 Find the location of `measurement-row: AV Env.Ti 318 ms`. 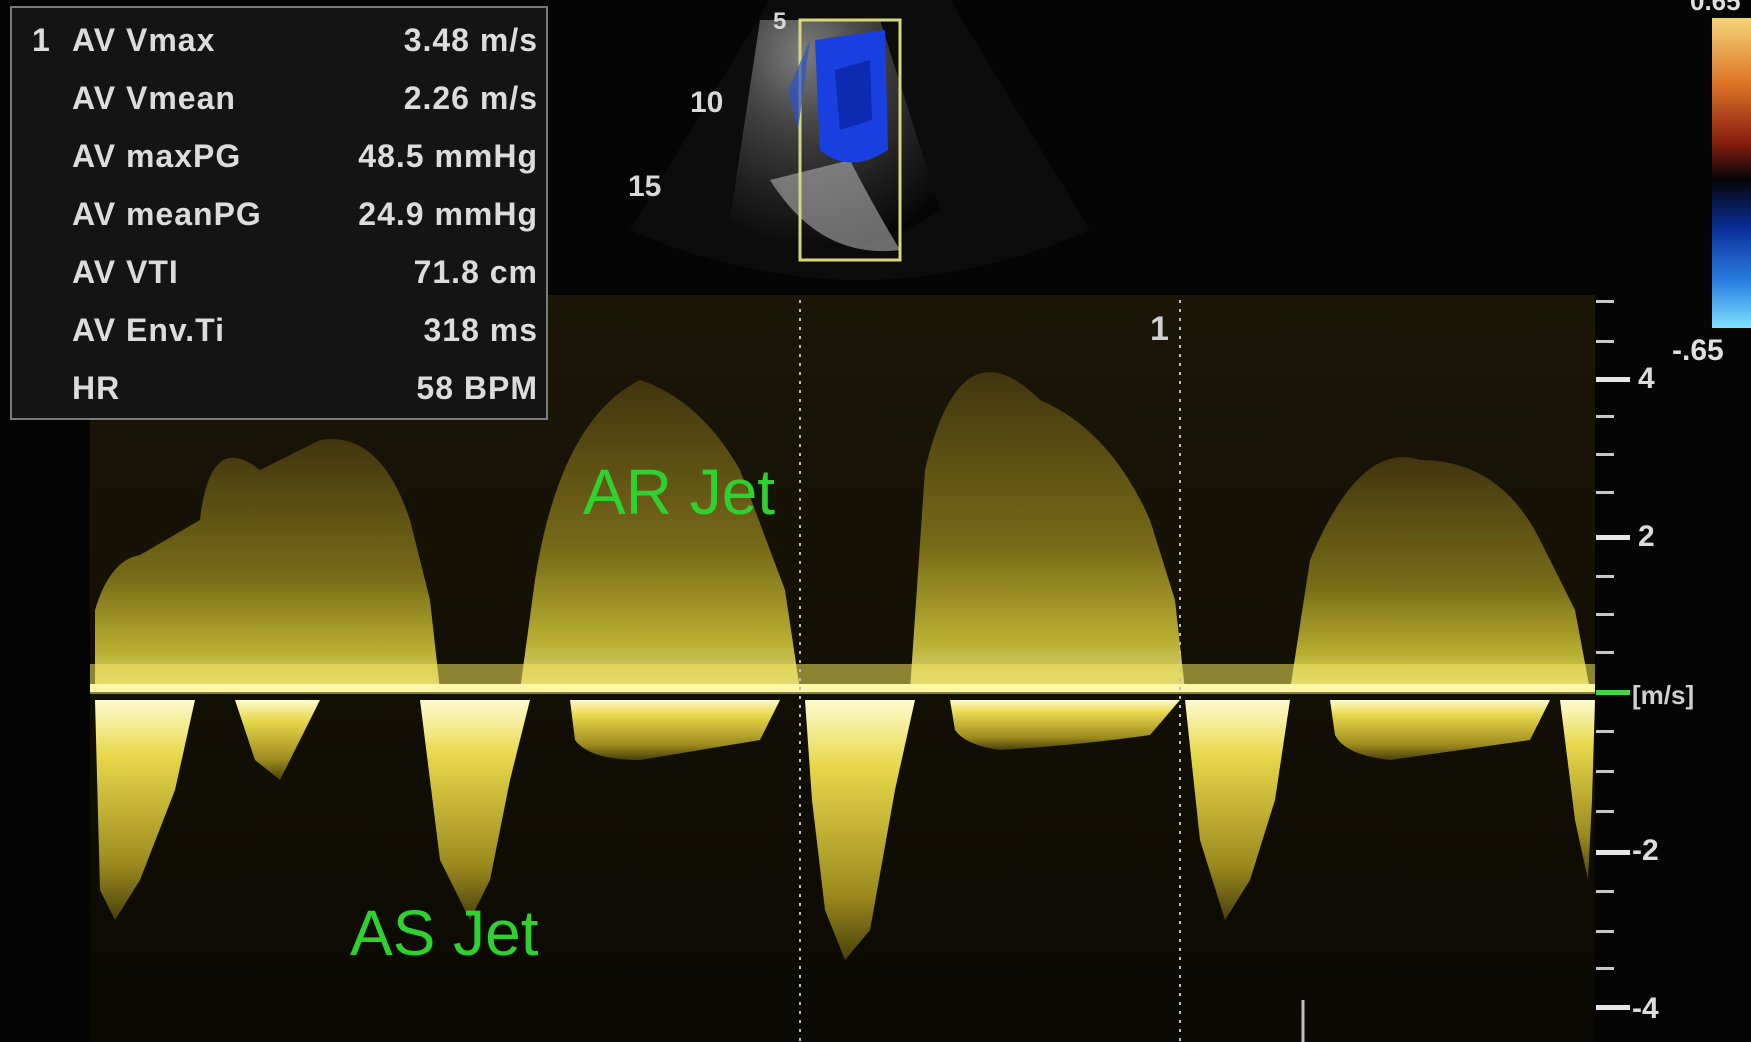

measurement-row: AV Env.Ti 318 ms is located at coordinates (279, 330).